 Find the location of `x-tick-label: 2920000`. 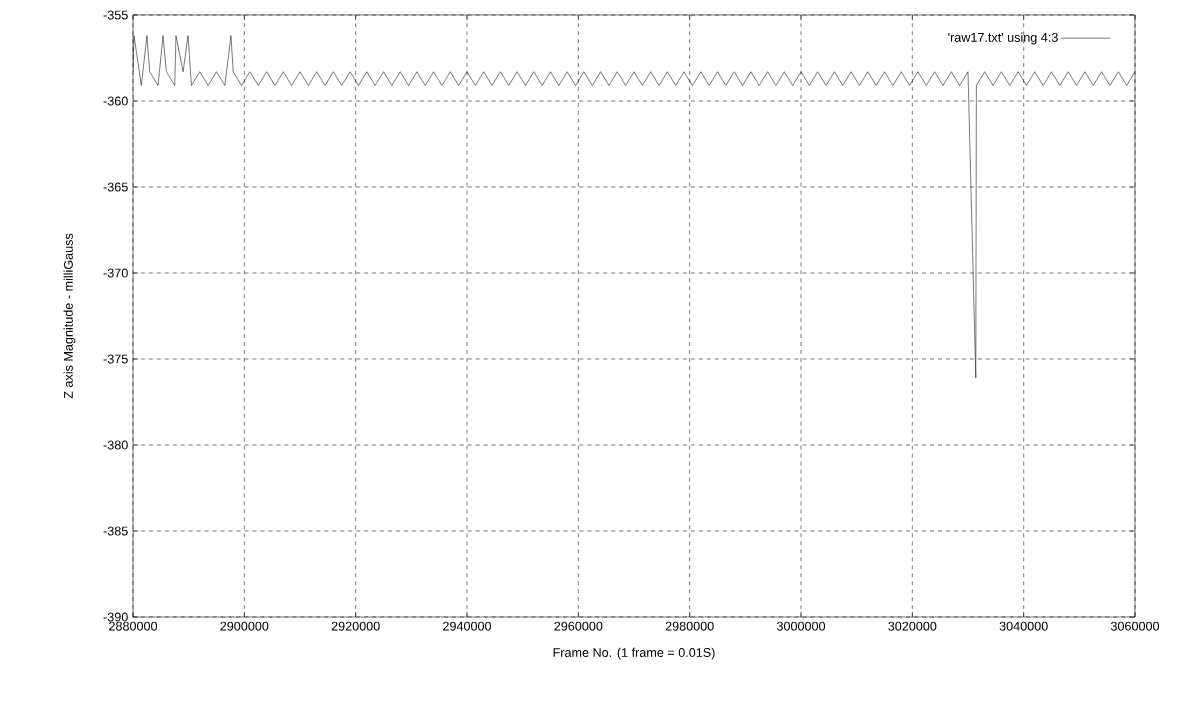

x-tick-label: 2920000 is located at coordinates (355, 626).